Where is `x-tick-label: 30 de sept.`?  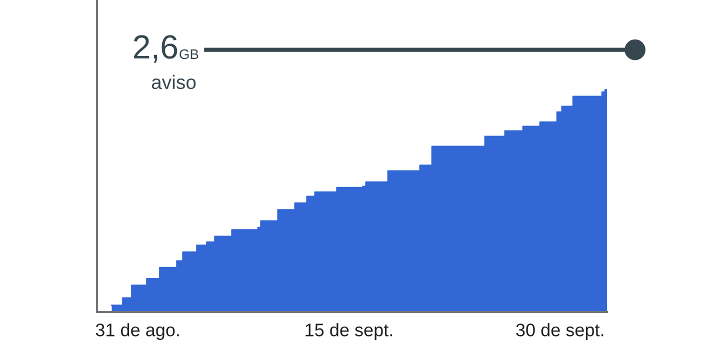
x-tick-label: 30 de sept. is located at coordinates (560, 331).